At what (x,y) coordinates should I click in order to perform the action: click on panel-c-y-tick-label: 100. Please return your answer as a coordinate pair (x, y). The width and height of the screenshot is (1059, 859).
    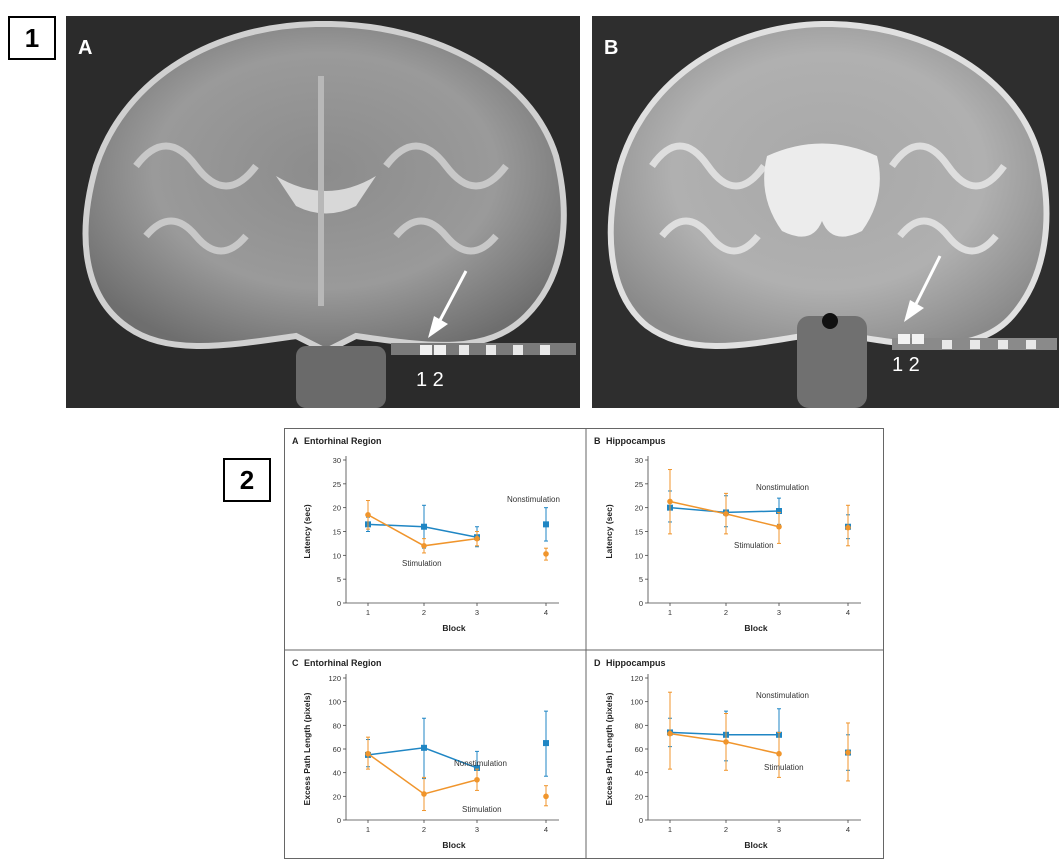
    Looking at the image, I should click on (334, 702).